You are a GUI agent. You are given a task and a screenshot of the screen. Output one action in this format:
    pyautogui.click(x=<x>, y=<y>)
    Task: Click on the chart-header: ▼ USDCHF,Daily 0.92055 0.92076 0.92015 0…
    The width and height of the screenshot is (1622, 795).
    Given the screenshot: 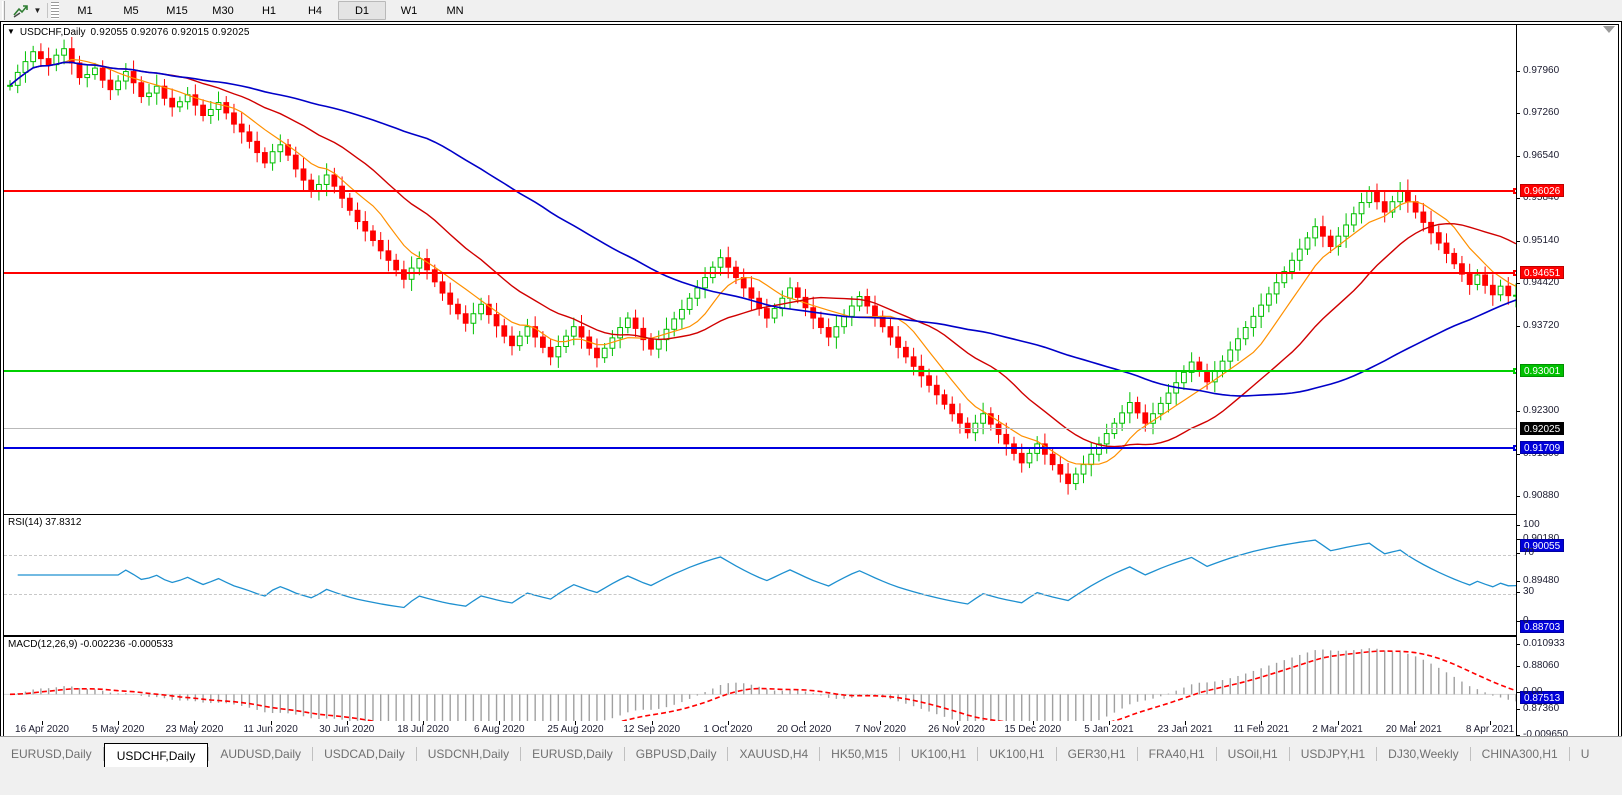 What is the action you would take?
    pyautogui.click(x=127, y=32)
    